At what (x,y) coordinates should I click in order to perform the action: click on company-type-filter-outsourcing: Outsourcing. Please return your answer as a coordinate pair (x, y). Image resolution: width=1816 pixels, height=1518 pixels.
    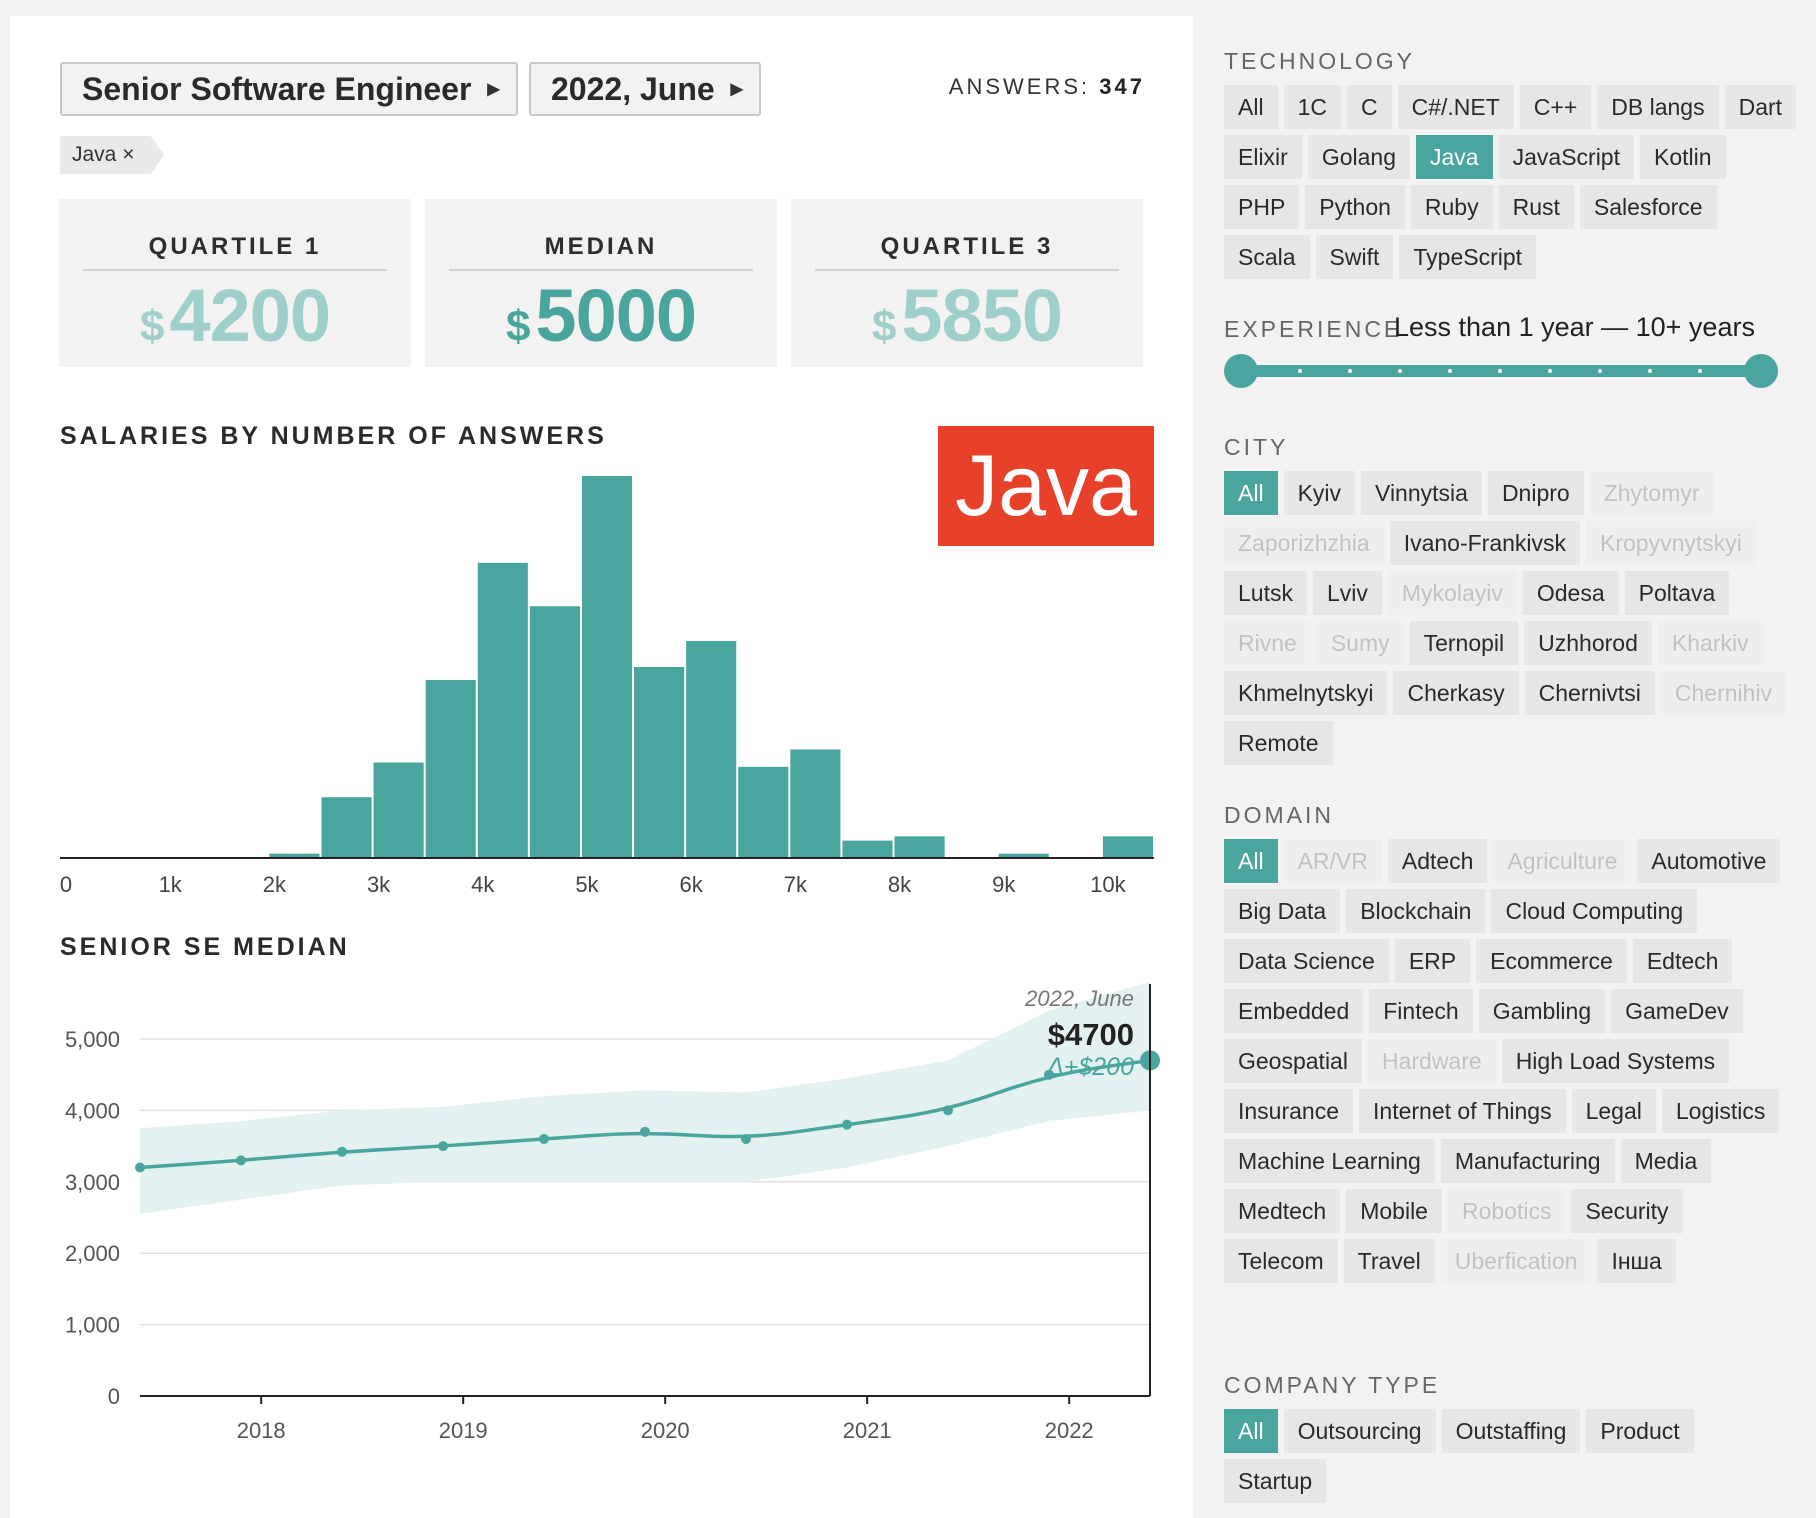
    Looking at the image, I should click on (1359, 1431).